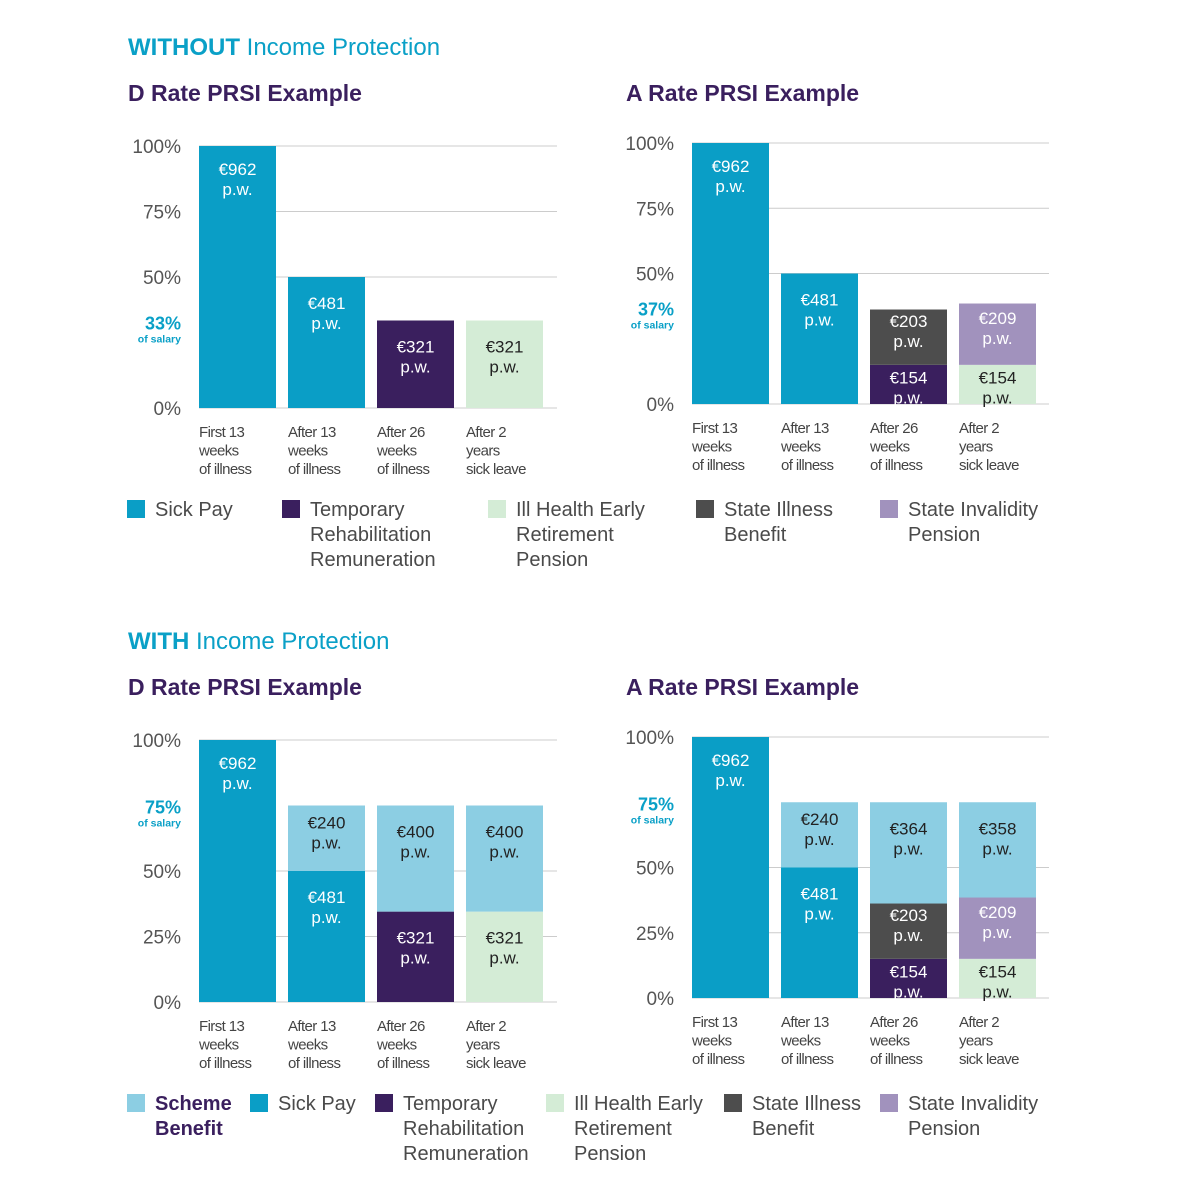 The width and height of the screenshot is (1200, 1200). What do you see at coordinates (909, 828) in the screenshot?
I see `bar-value-label: €364` at bounding box center [909, 828].